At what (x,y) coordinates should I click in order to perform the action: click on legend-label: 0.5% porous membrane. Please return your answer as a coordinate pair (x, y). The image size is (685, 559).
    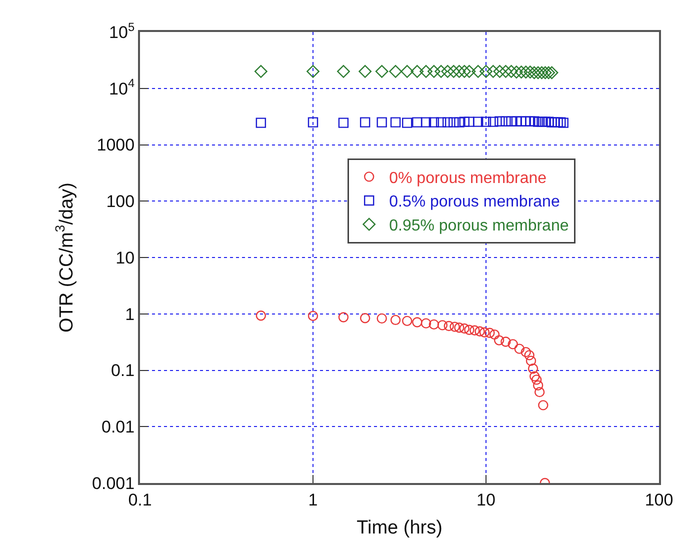
    Looking at the image, I should click on (474, 202).